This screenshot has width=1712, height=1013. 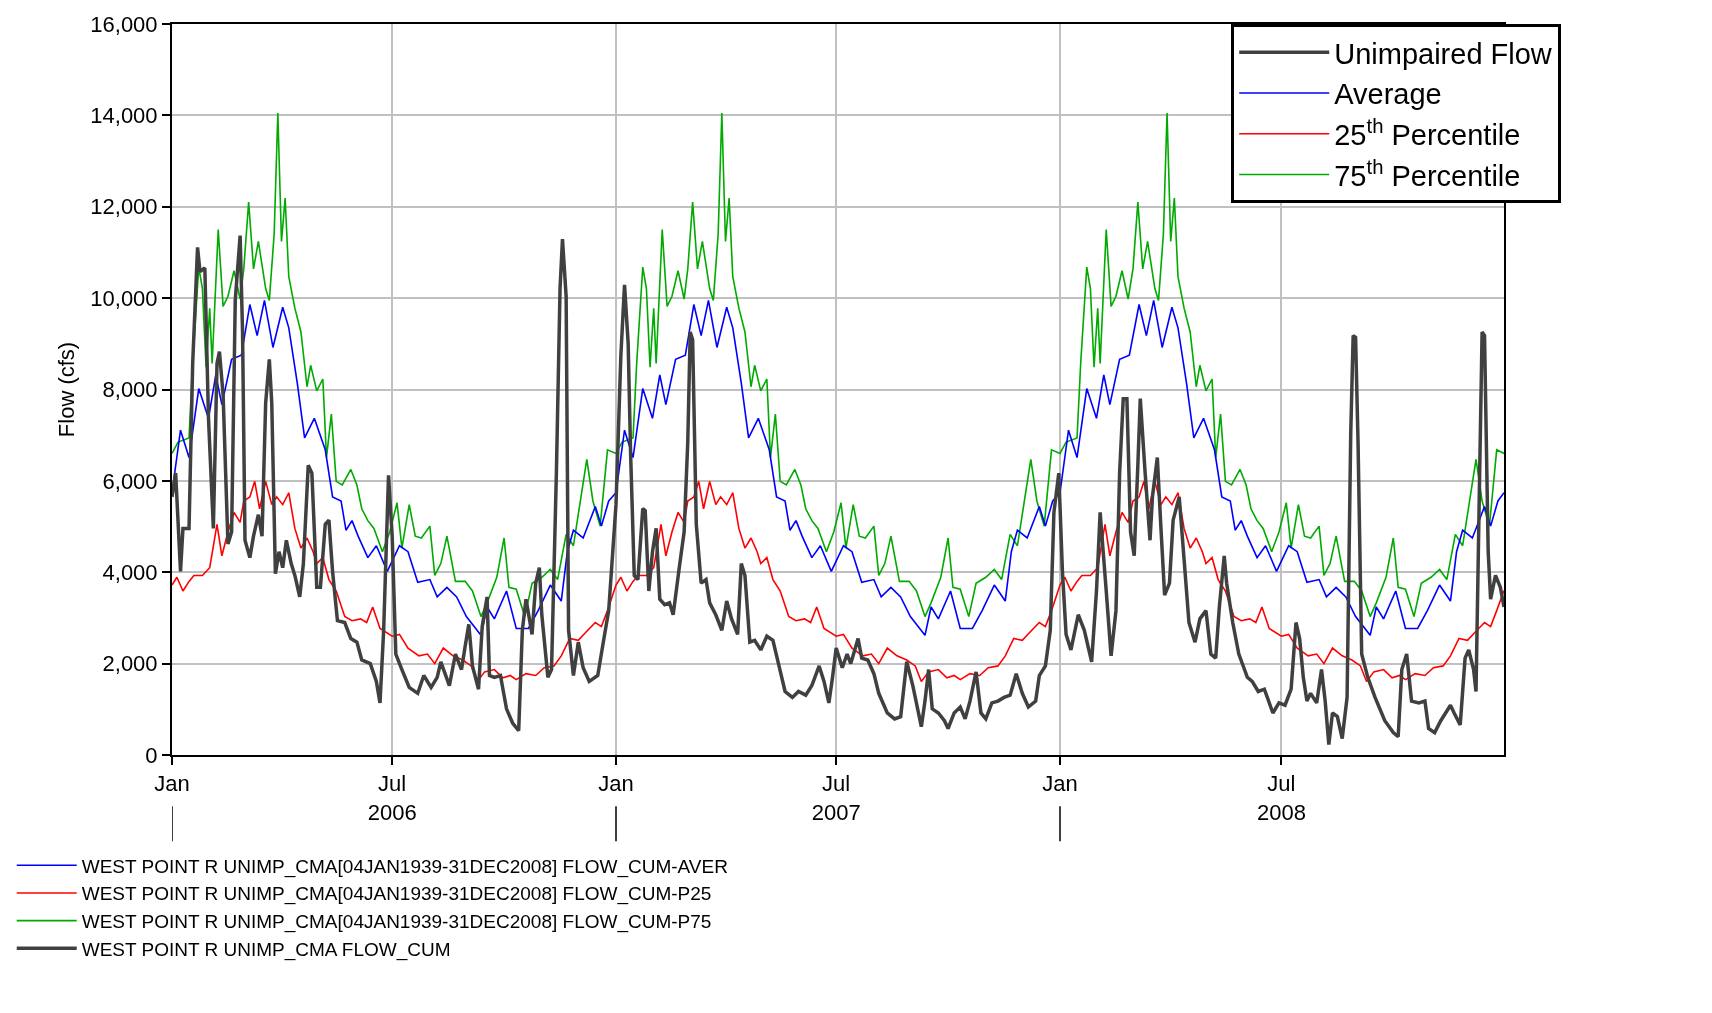 I want to click on text: WEST POINT R UNIMP_CMA[04JAN1939-31DEC2008] FLOW_CUM-P75, so click(x=396, y=922).